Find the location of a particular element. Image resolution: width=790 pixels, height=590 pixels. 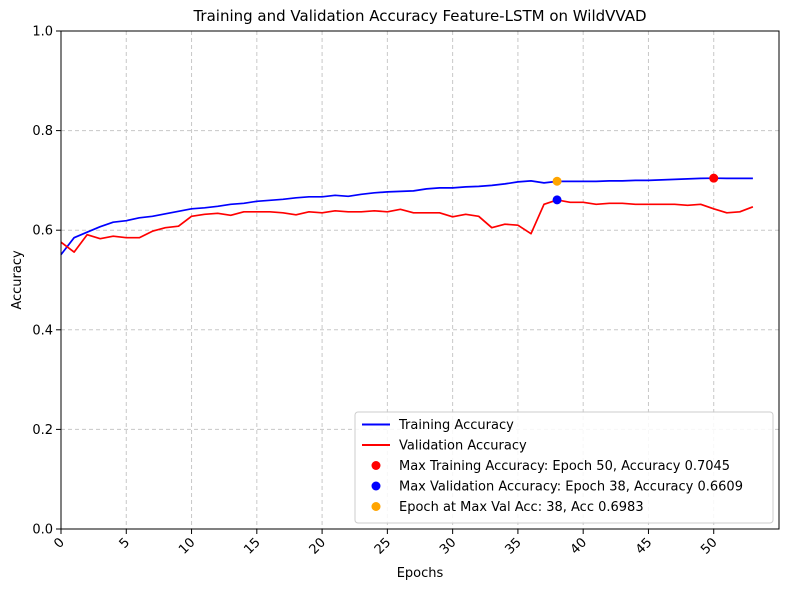

series-line-training is located at coordinates (406, 216).